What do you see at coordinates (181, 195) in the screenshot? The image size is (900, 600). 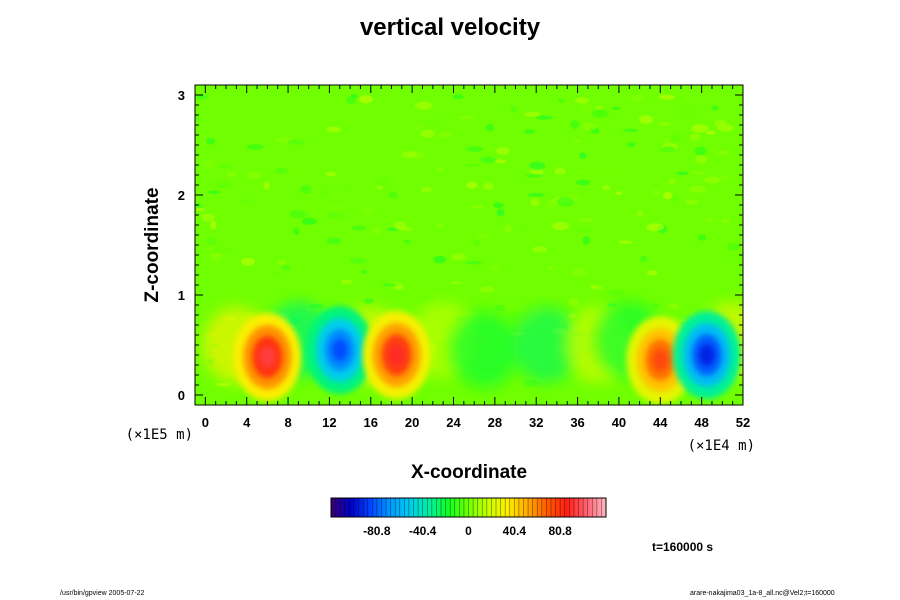 I see `y-tick-label: 2` at bounding box center [181, 195].